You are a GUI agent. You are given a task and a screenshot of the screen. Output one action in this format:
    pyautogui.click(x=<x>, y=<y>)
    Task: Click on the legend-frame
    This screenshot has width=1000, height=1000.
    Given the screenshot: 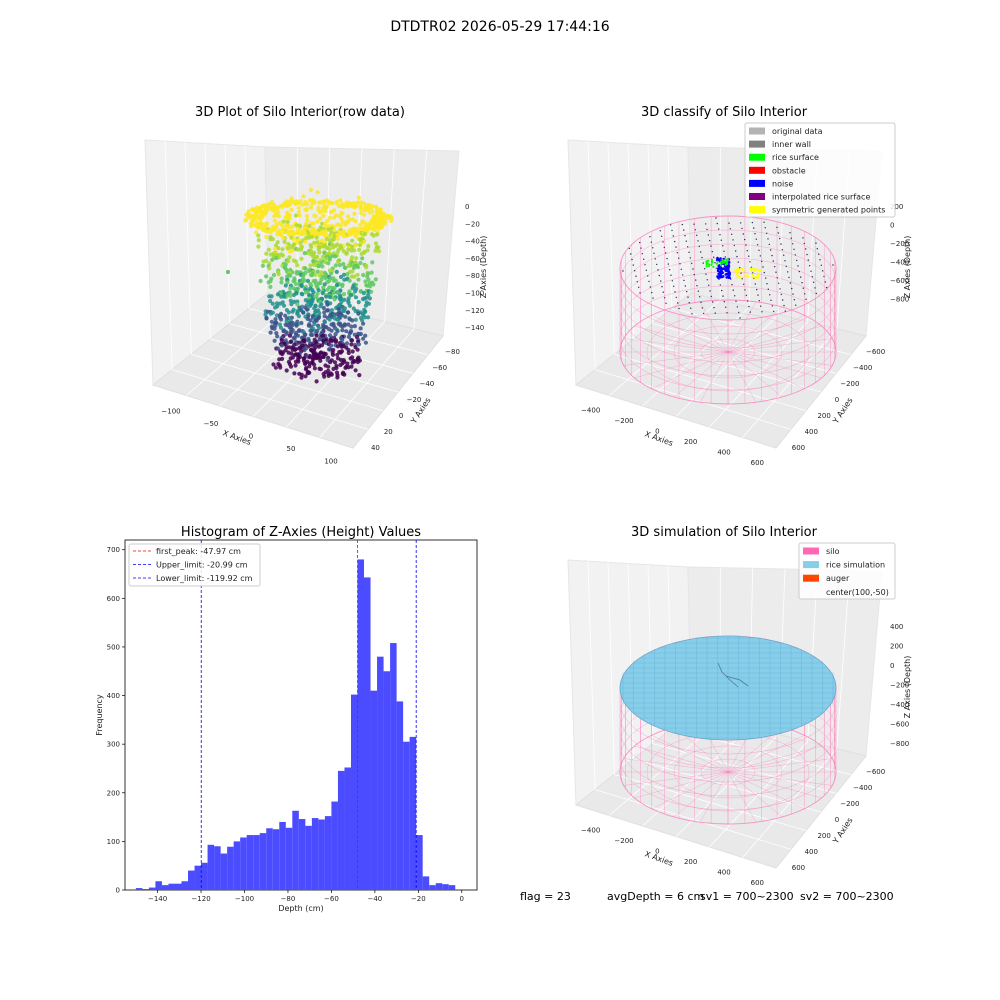 What is the action you would take?
    pyautogui.click(x=847, y=571)
    